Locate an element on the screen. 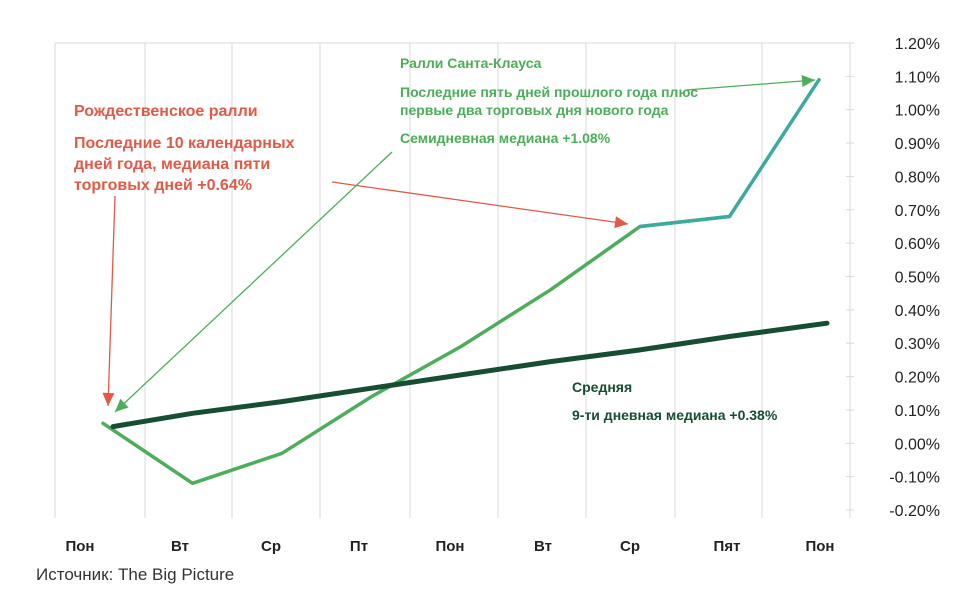  series-line-average is located at coordinates (470, 375).